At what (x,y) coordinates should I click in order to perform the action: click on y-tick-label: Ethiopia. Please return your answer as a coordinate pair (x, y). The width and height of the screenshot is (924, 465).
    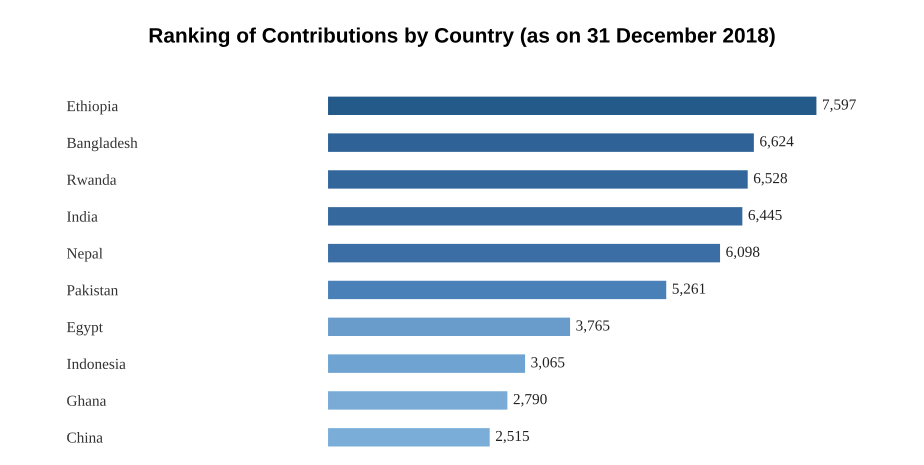
    Looking at the image, I should click on (92, 107).